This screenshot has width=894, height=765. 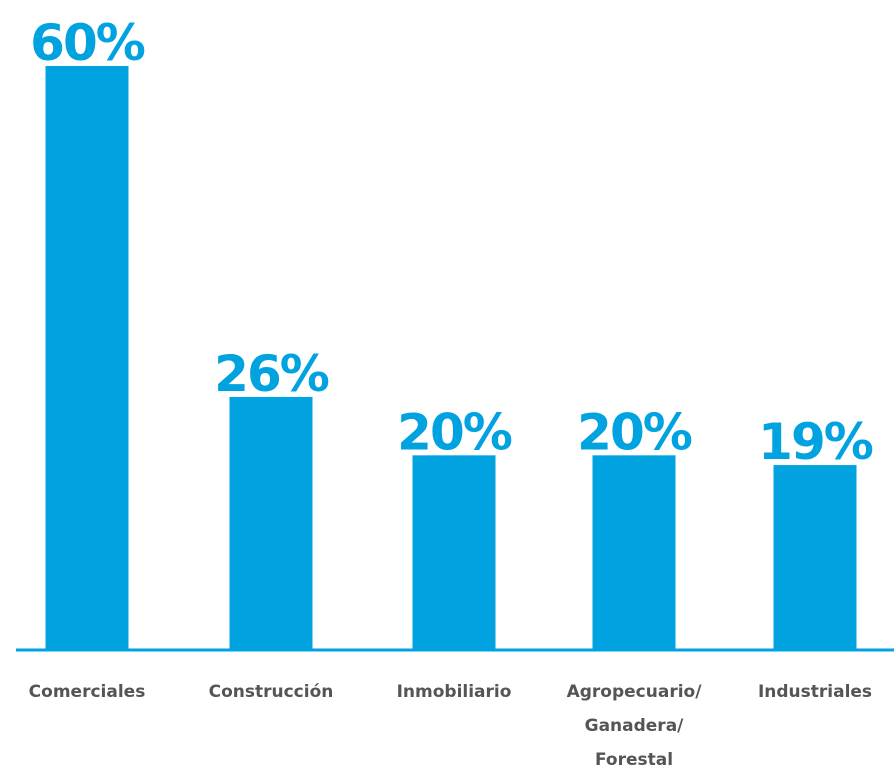 I want to click on category-label-5: Industriales, so click(x=815, y=692).